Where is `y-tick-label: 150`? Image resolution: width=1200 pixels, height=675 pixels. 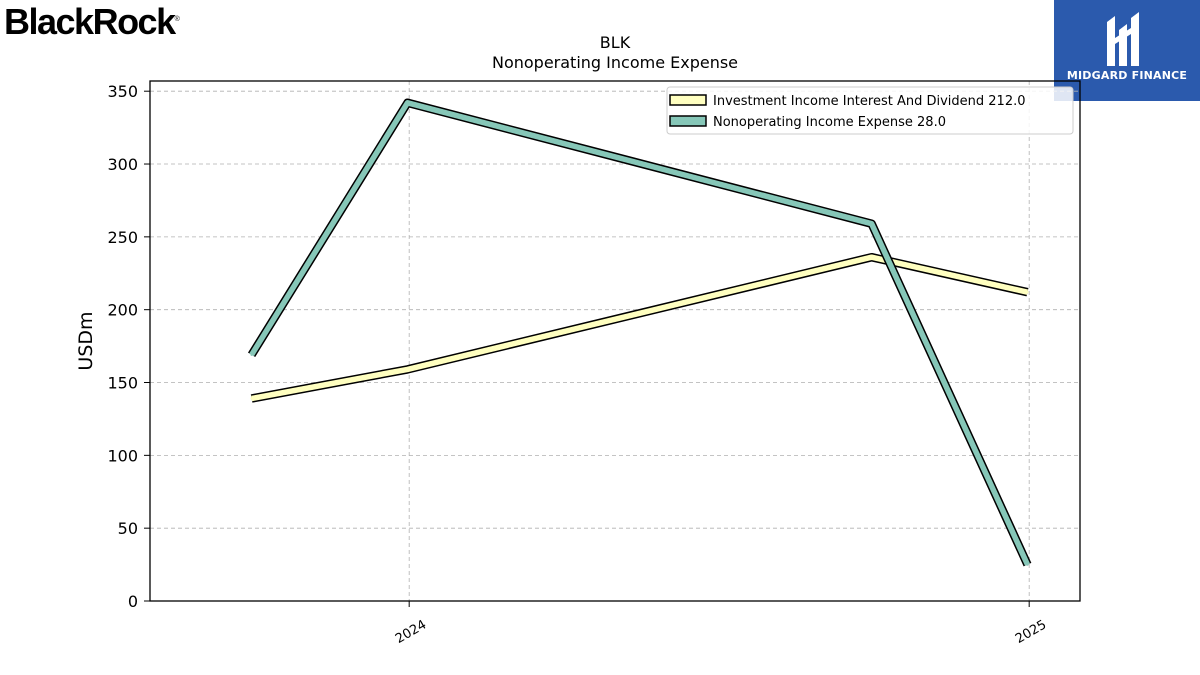
y-tick-label: 150 is located at coordinates (122, 383).